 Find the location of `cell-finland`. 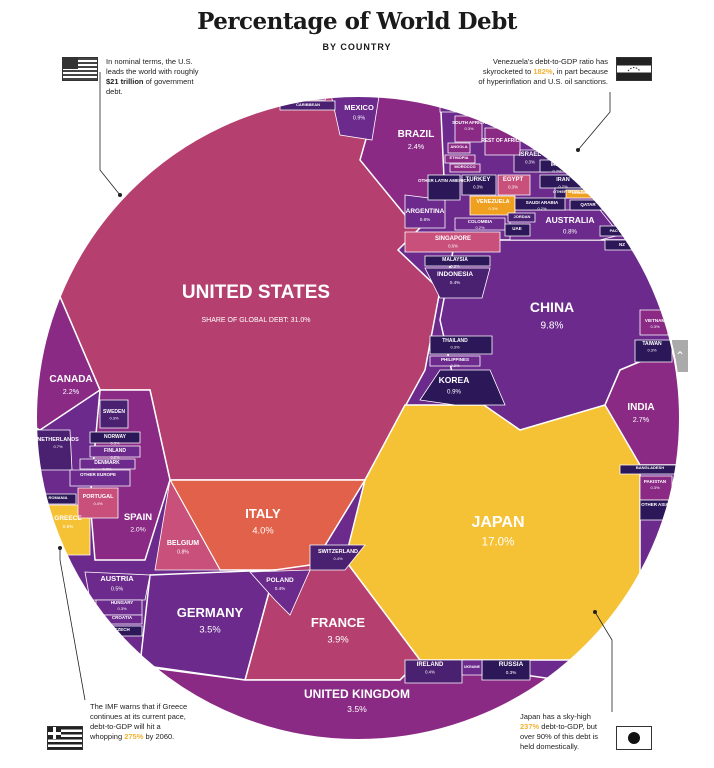

cell-finland is located at coordinates (115, 451).